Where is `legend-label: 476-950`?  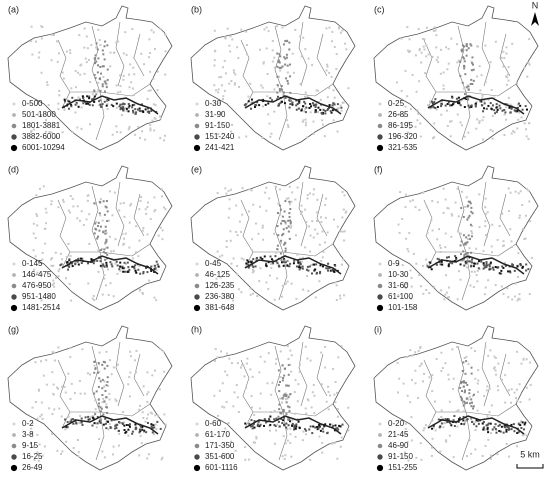
legend-label: 476-950 is located at coordinates (37, 285).